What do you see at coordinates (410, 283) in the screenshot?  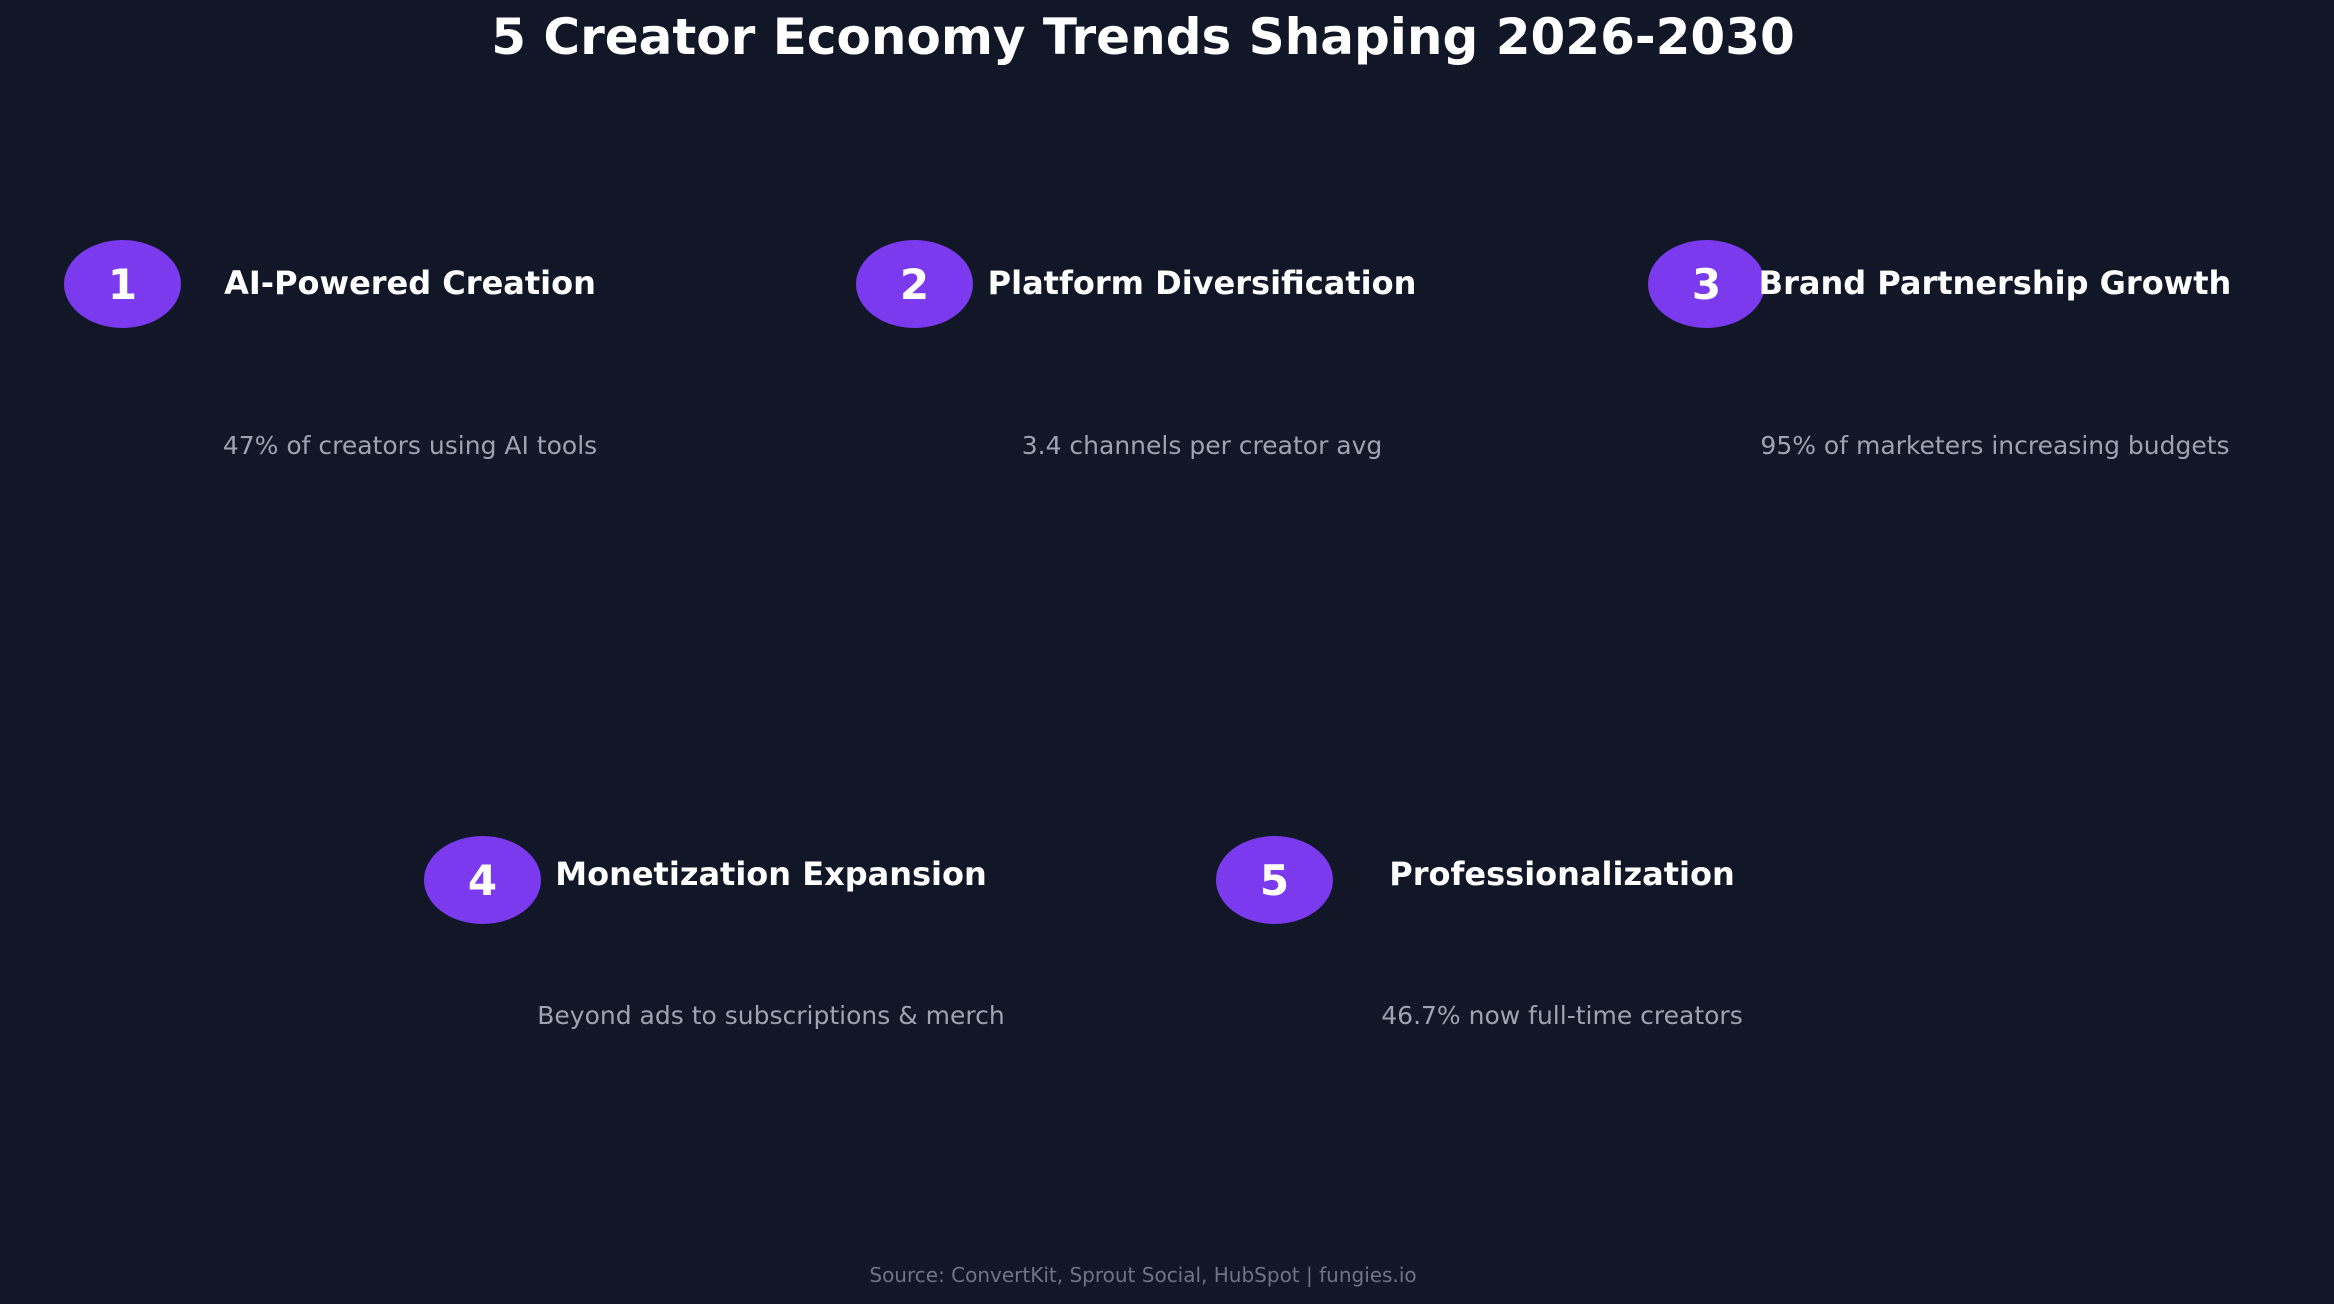 I see `trend-title: AI-Powered Creation` at bounding box center [410, 283].